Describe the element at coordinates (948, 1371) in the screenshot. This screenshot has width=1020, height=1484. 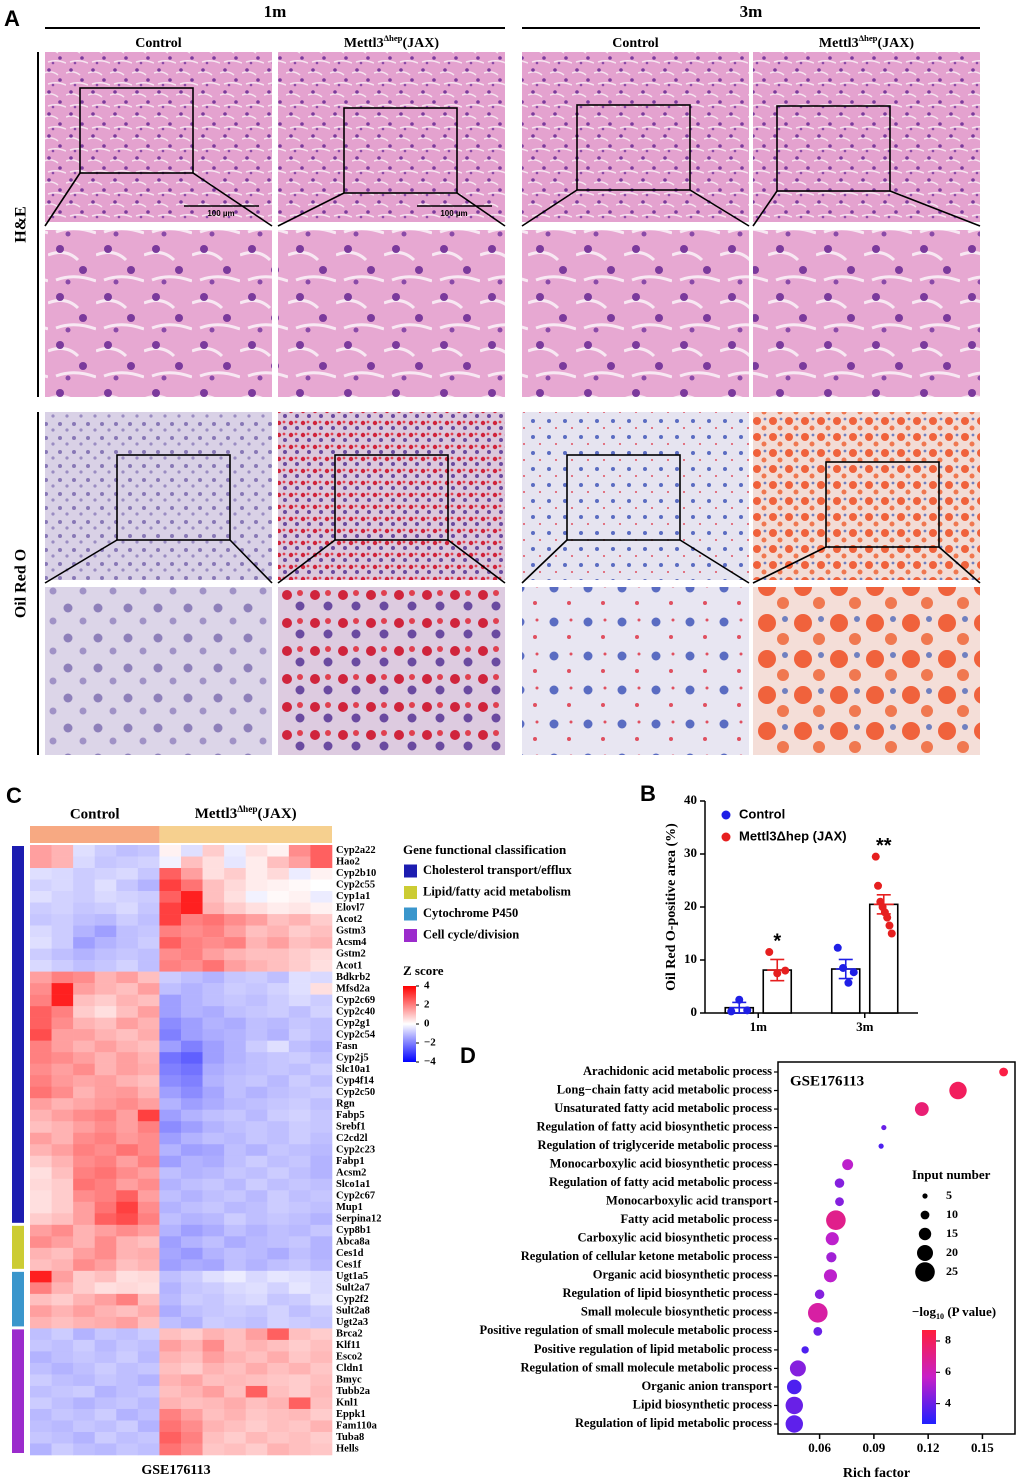
I see `colorbar-tick-label: 6` at that location.